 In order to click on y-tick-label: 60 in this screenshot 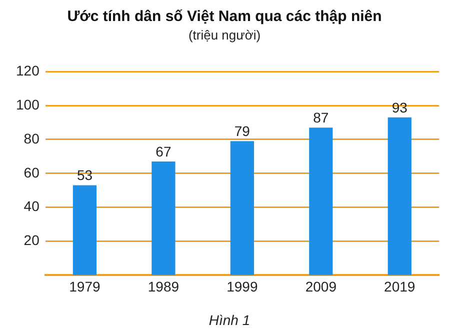, I will do `click(32, 172)`.